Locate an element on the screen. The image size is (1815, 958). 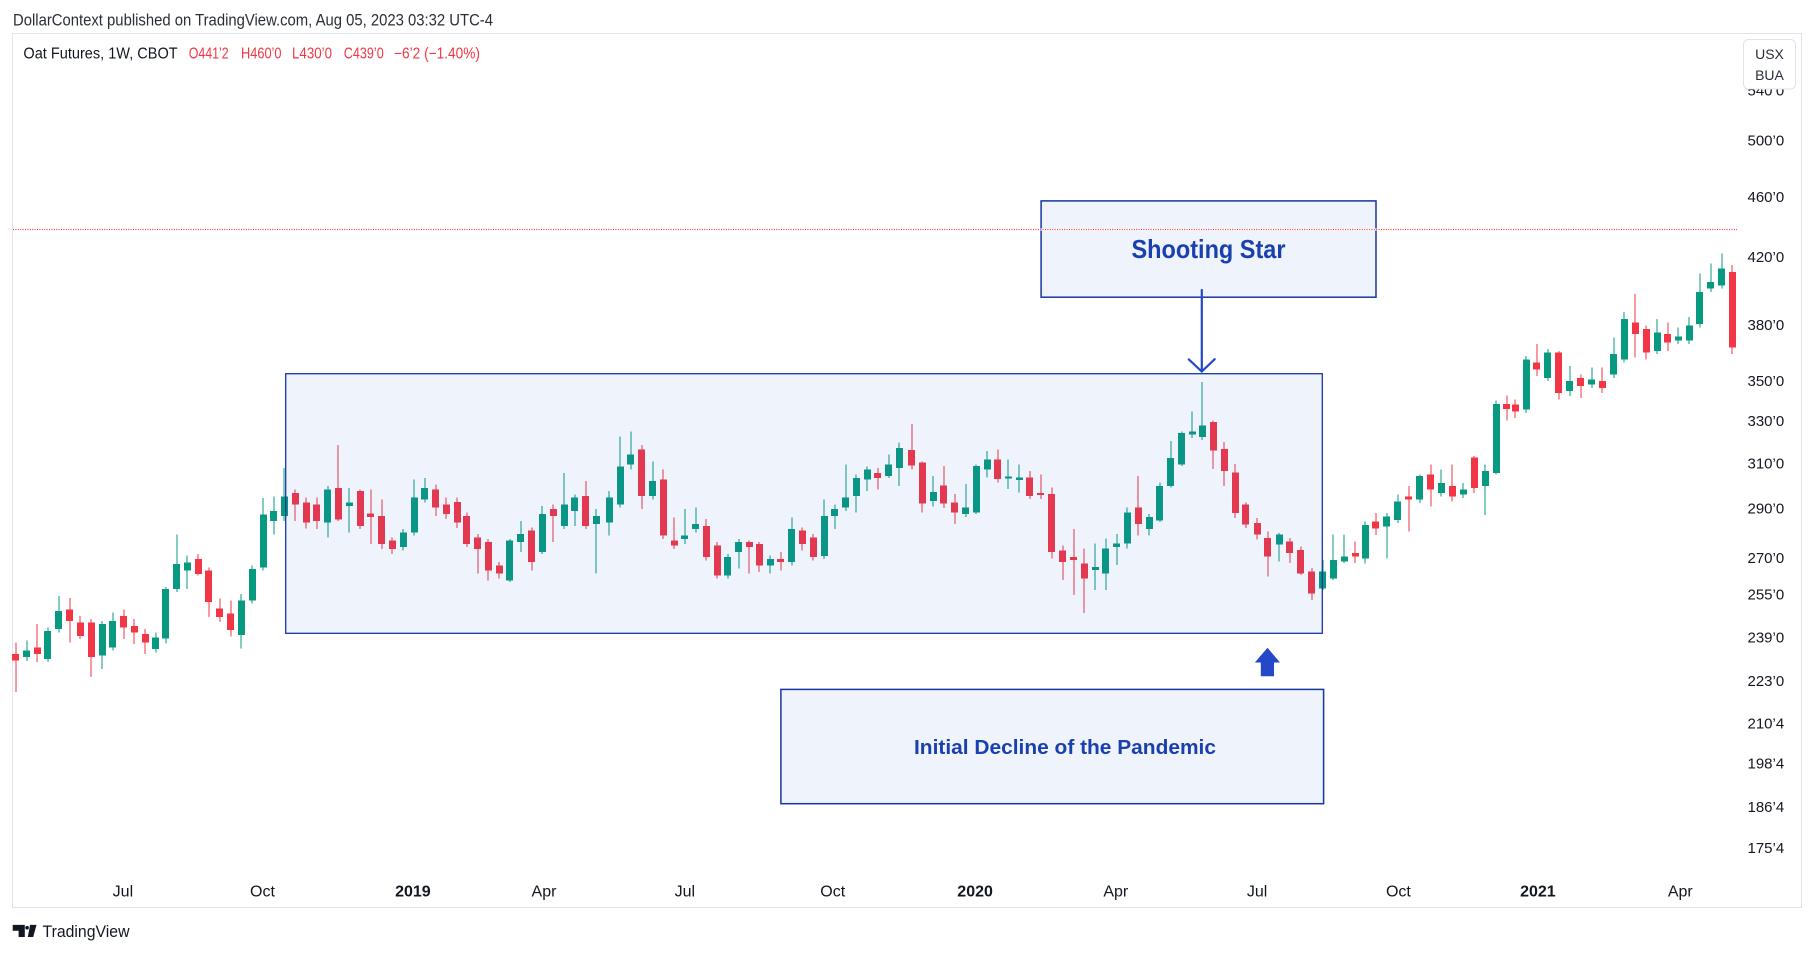
svg-text: 198’4 is located at coordinates (1766, 763).